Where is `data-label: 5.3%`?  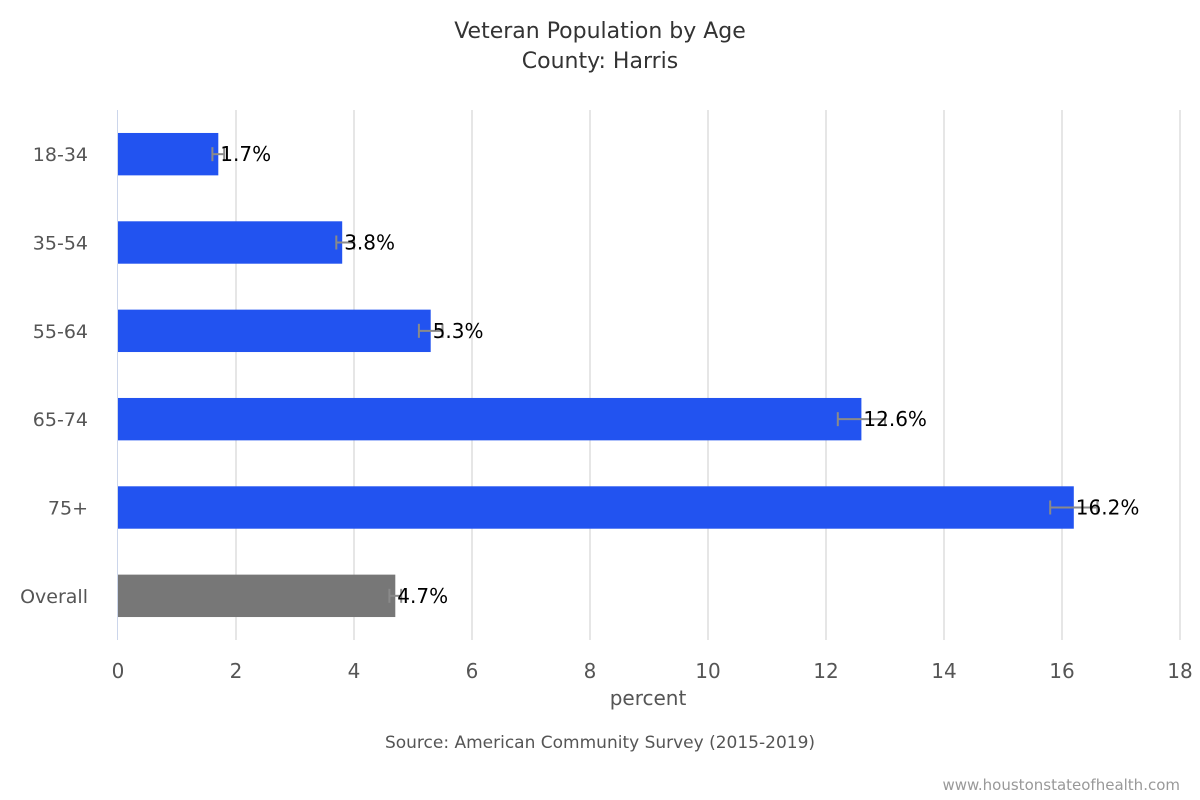
data-label: 5.3% is located at coordinates (458, 331).